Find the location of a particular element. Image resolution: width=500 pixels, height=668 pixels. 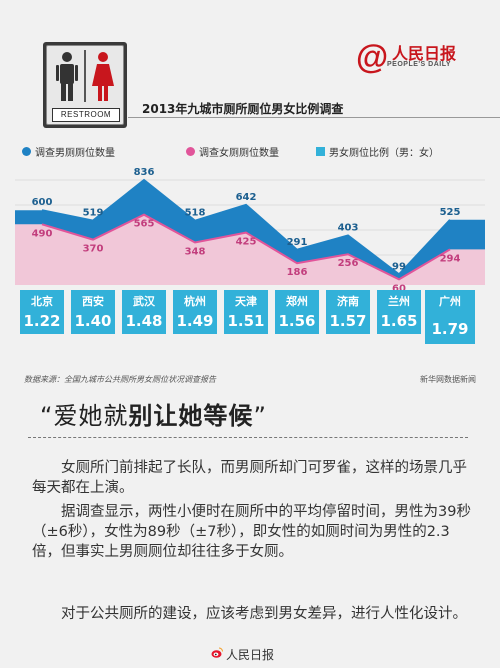

chart-legend: 调查男厕厕位数量 调查女厕厕位数量 男女厕位比例（男：女） is located at coordinates (250, 150).